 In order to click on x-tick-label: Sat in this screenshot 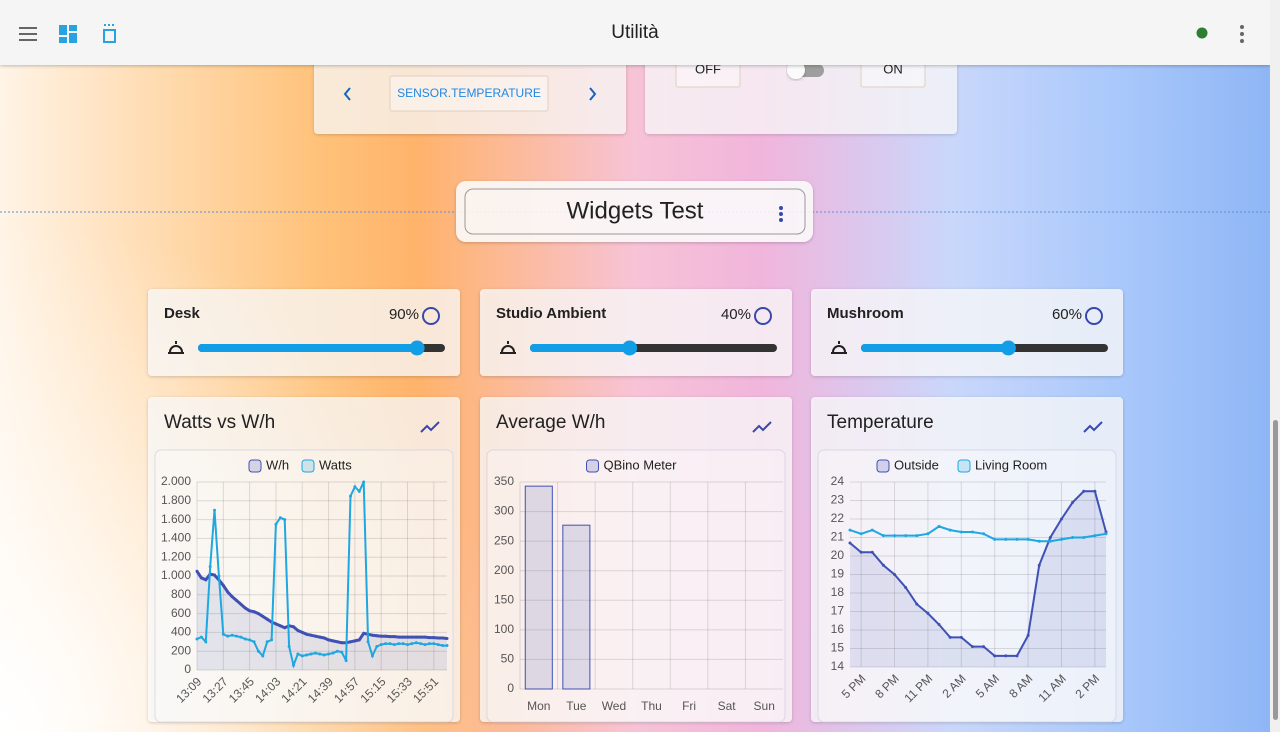, I will do `click(727, 706)`.